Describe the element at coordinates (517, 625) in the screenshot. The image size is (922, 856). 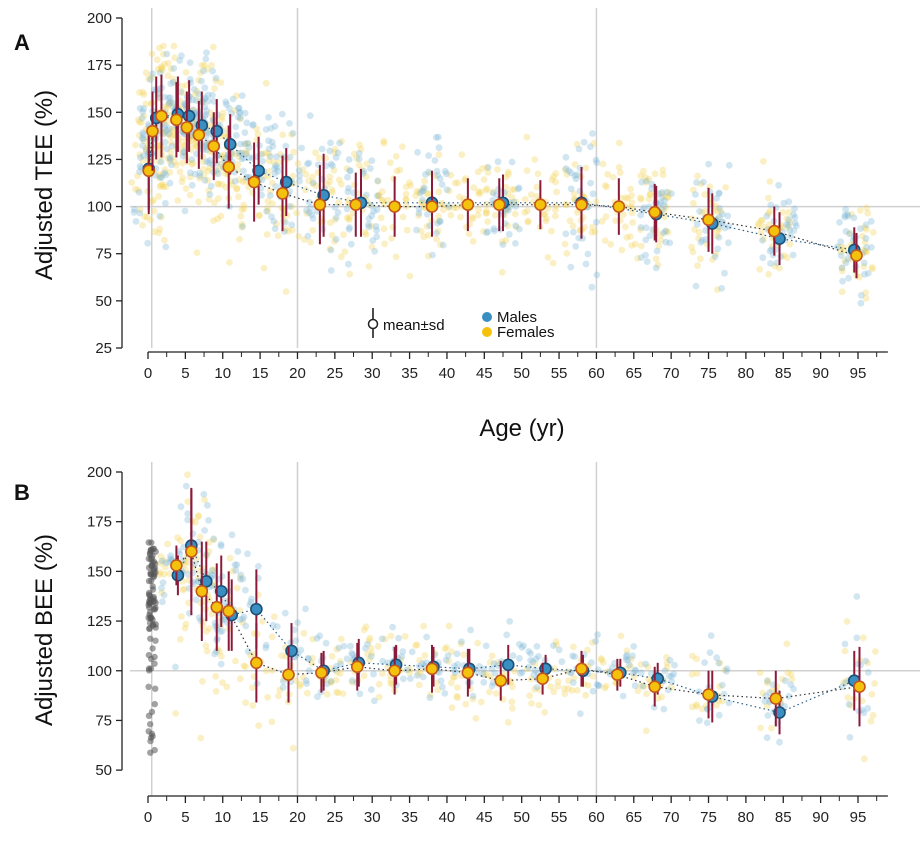
I see `females-trend-line` at that location.